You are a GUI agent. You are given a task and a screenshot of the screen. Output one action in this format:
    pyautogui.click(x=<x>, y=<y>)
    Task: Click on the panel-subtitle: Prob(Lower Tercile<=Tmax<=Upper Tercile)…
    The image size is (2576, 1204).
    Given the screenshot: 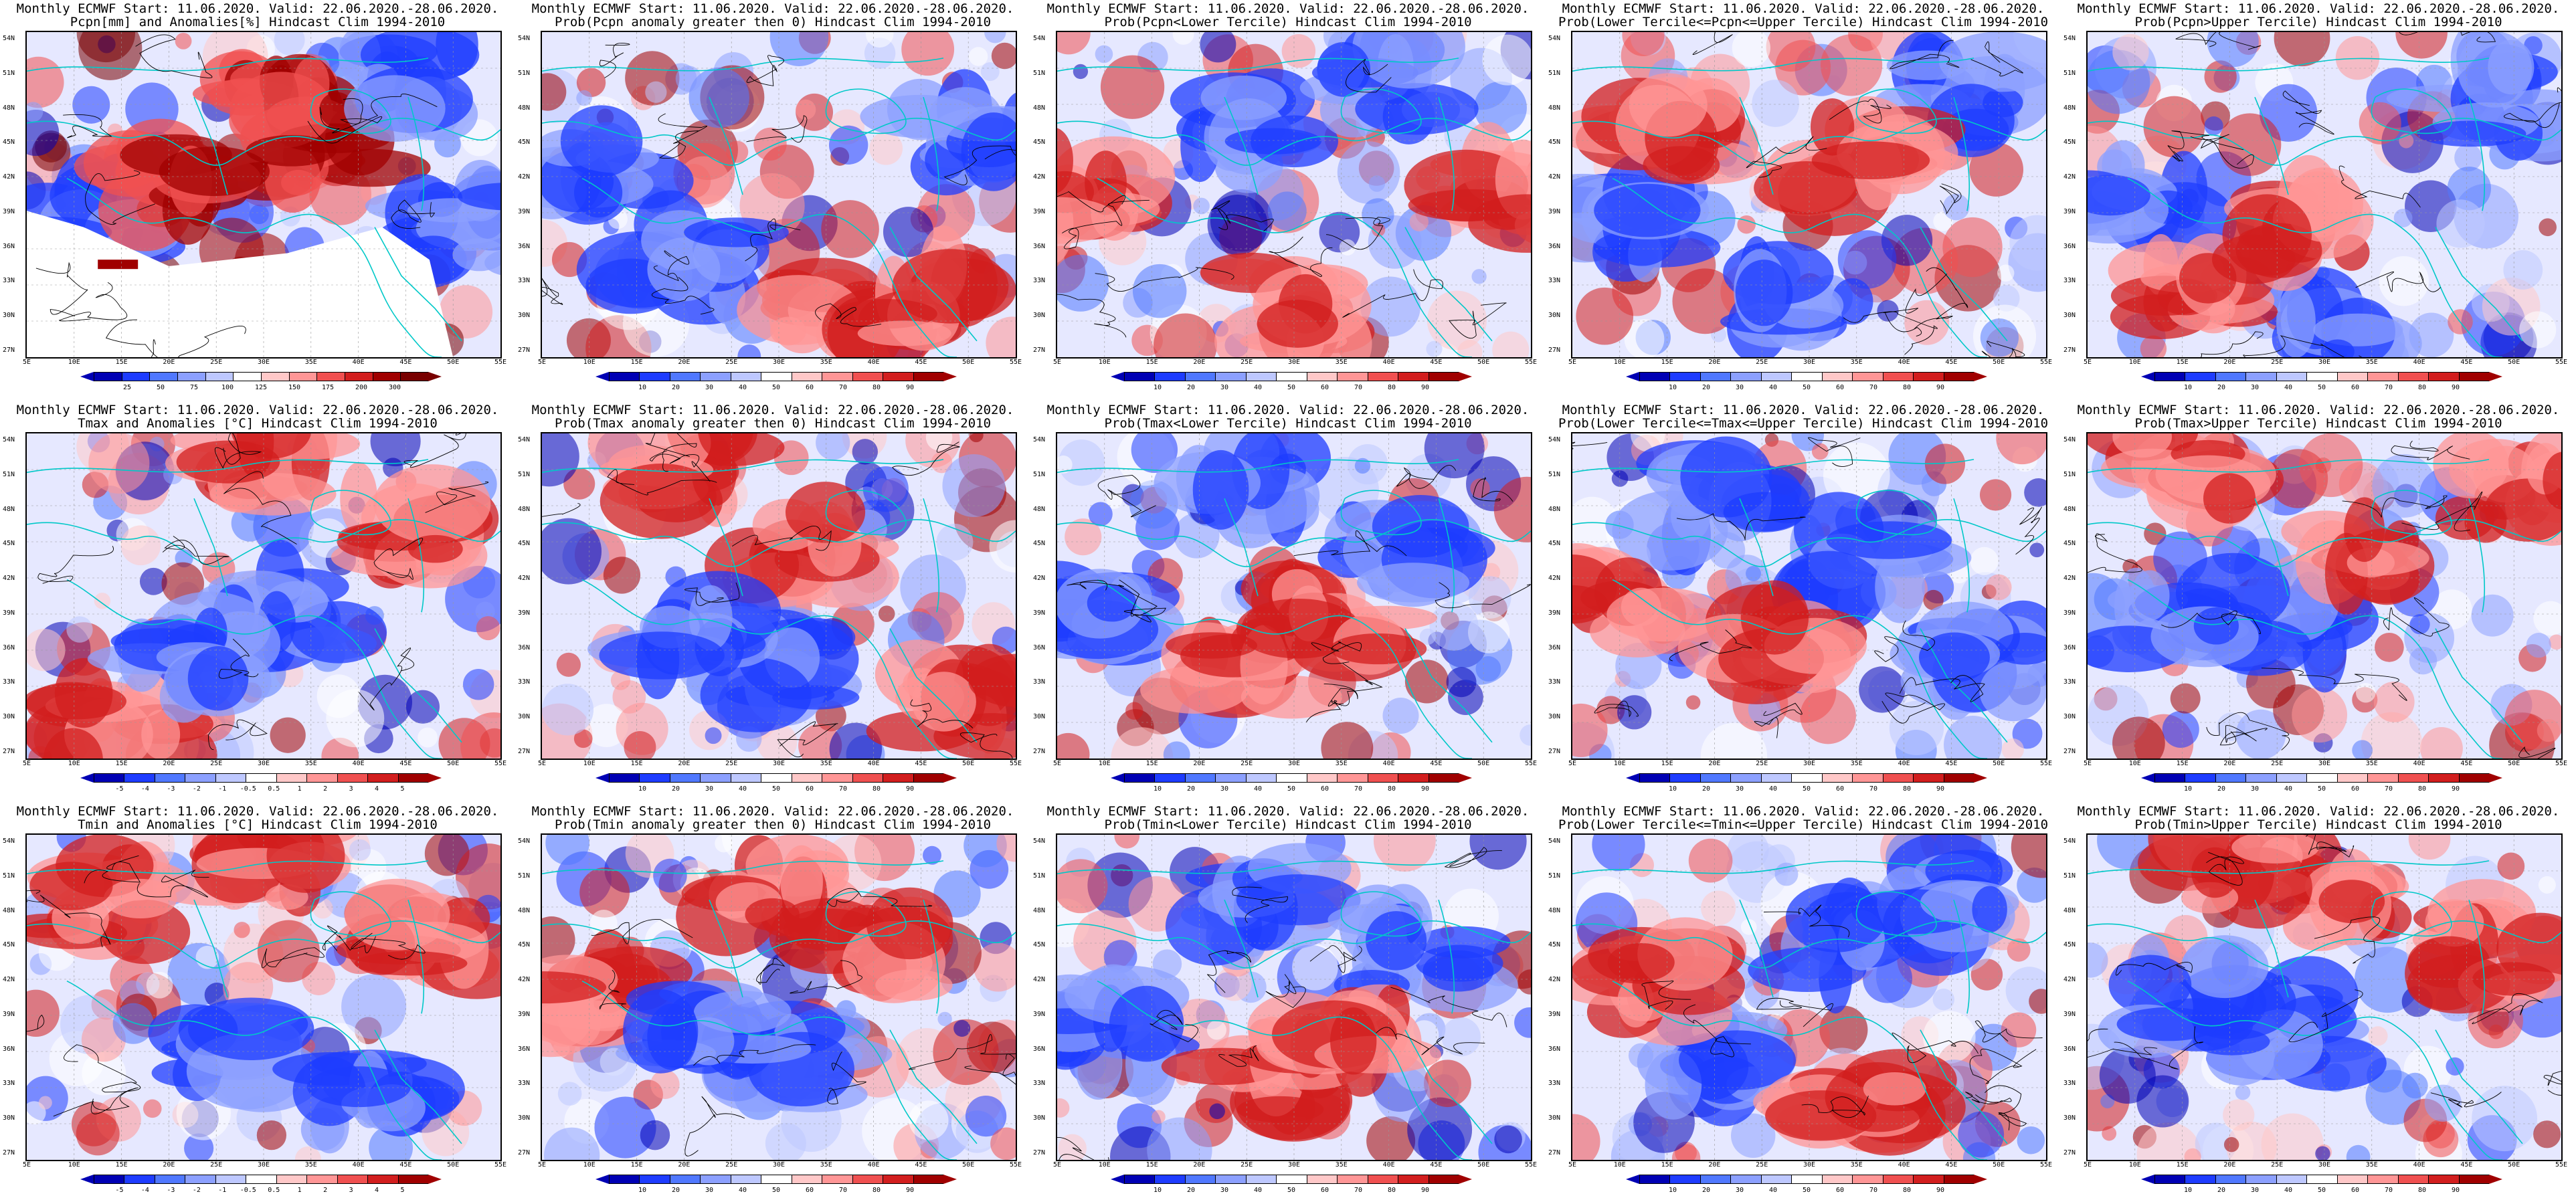 What is the action you would take?
    pyautogui.click(x=1803, y=423)
    